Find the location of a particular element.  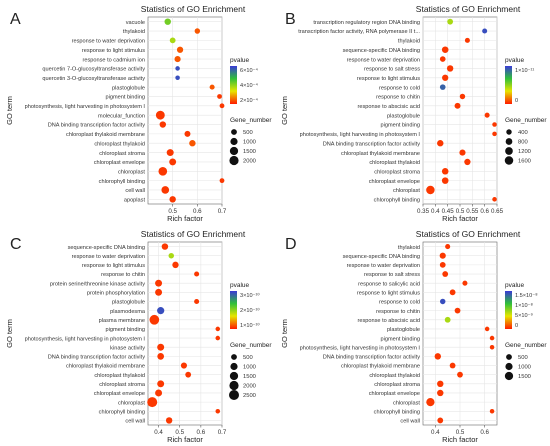

size-legend-label: 500 is located at coordinates (248, 133).